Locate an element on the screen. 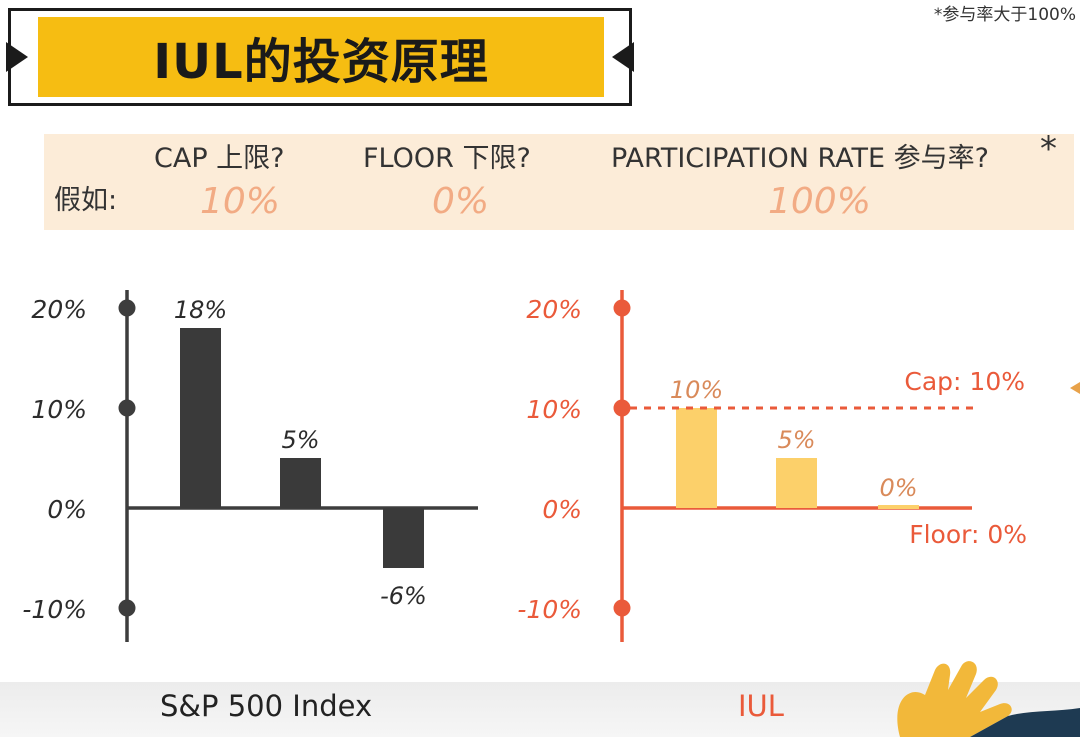 The width and height of the screenshot is (1080, 737). page-title: IUL的投资原理 is located at coordinates (321, 62).